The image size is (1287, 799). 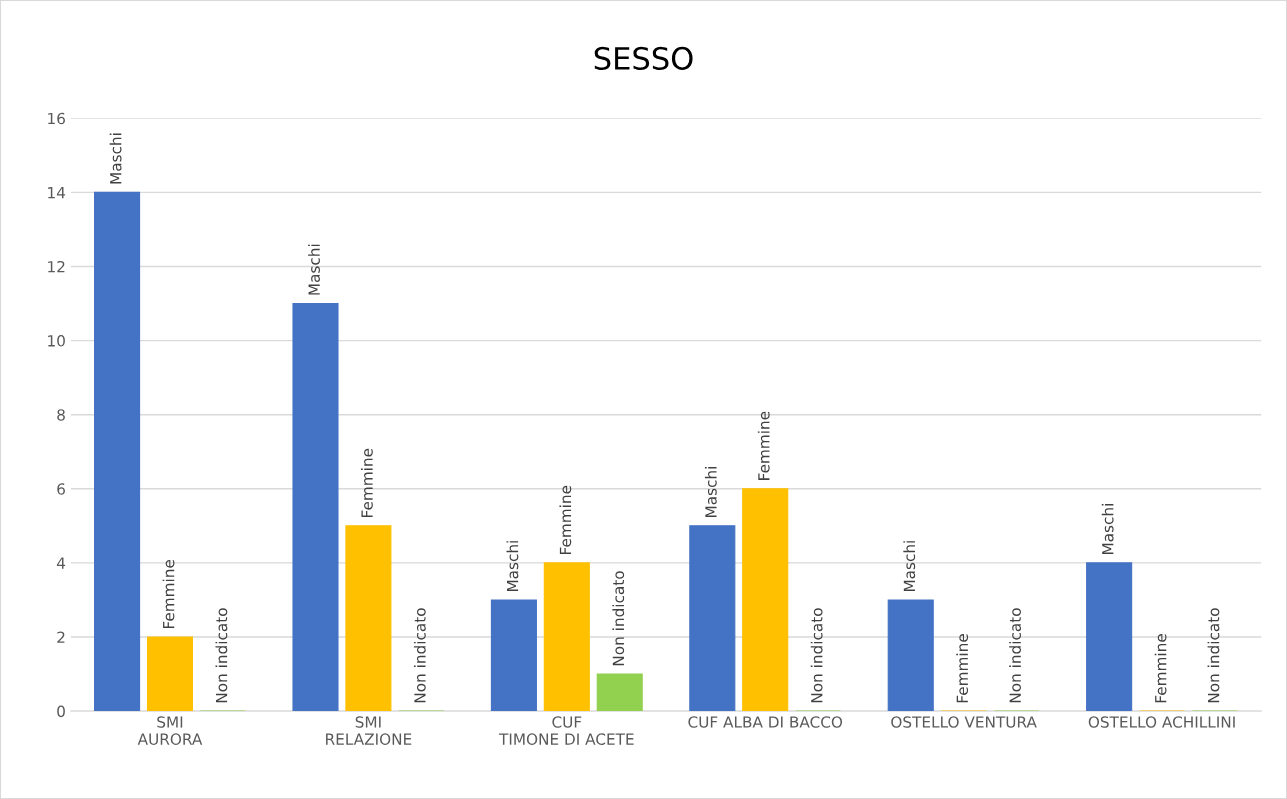 What do you see at coordinates (964, 722) in the screenshot?
I see `x-tick-label: OSTELLO VENTURA` at bounding box center [964, 722].